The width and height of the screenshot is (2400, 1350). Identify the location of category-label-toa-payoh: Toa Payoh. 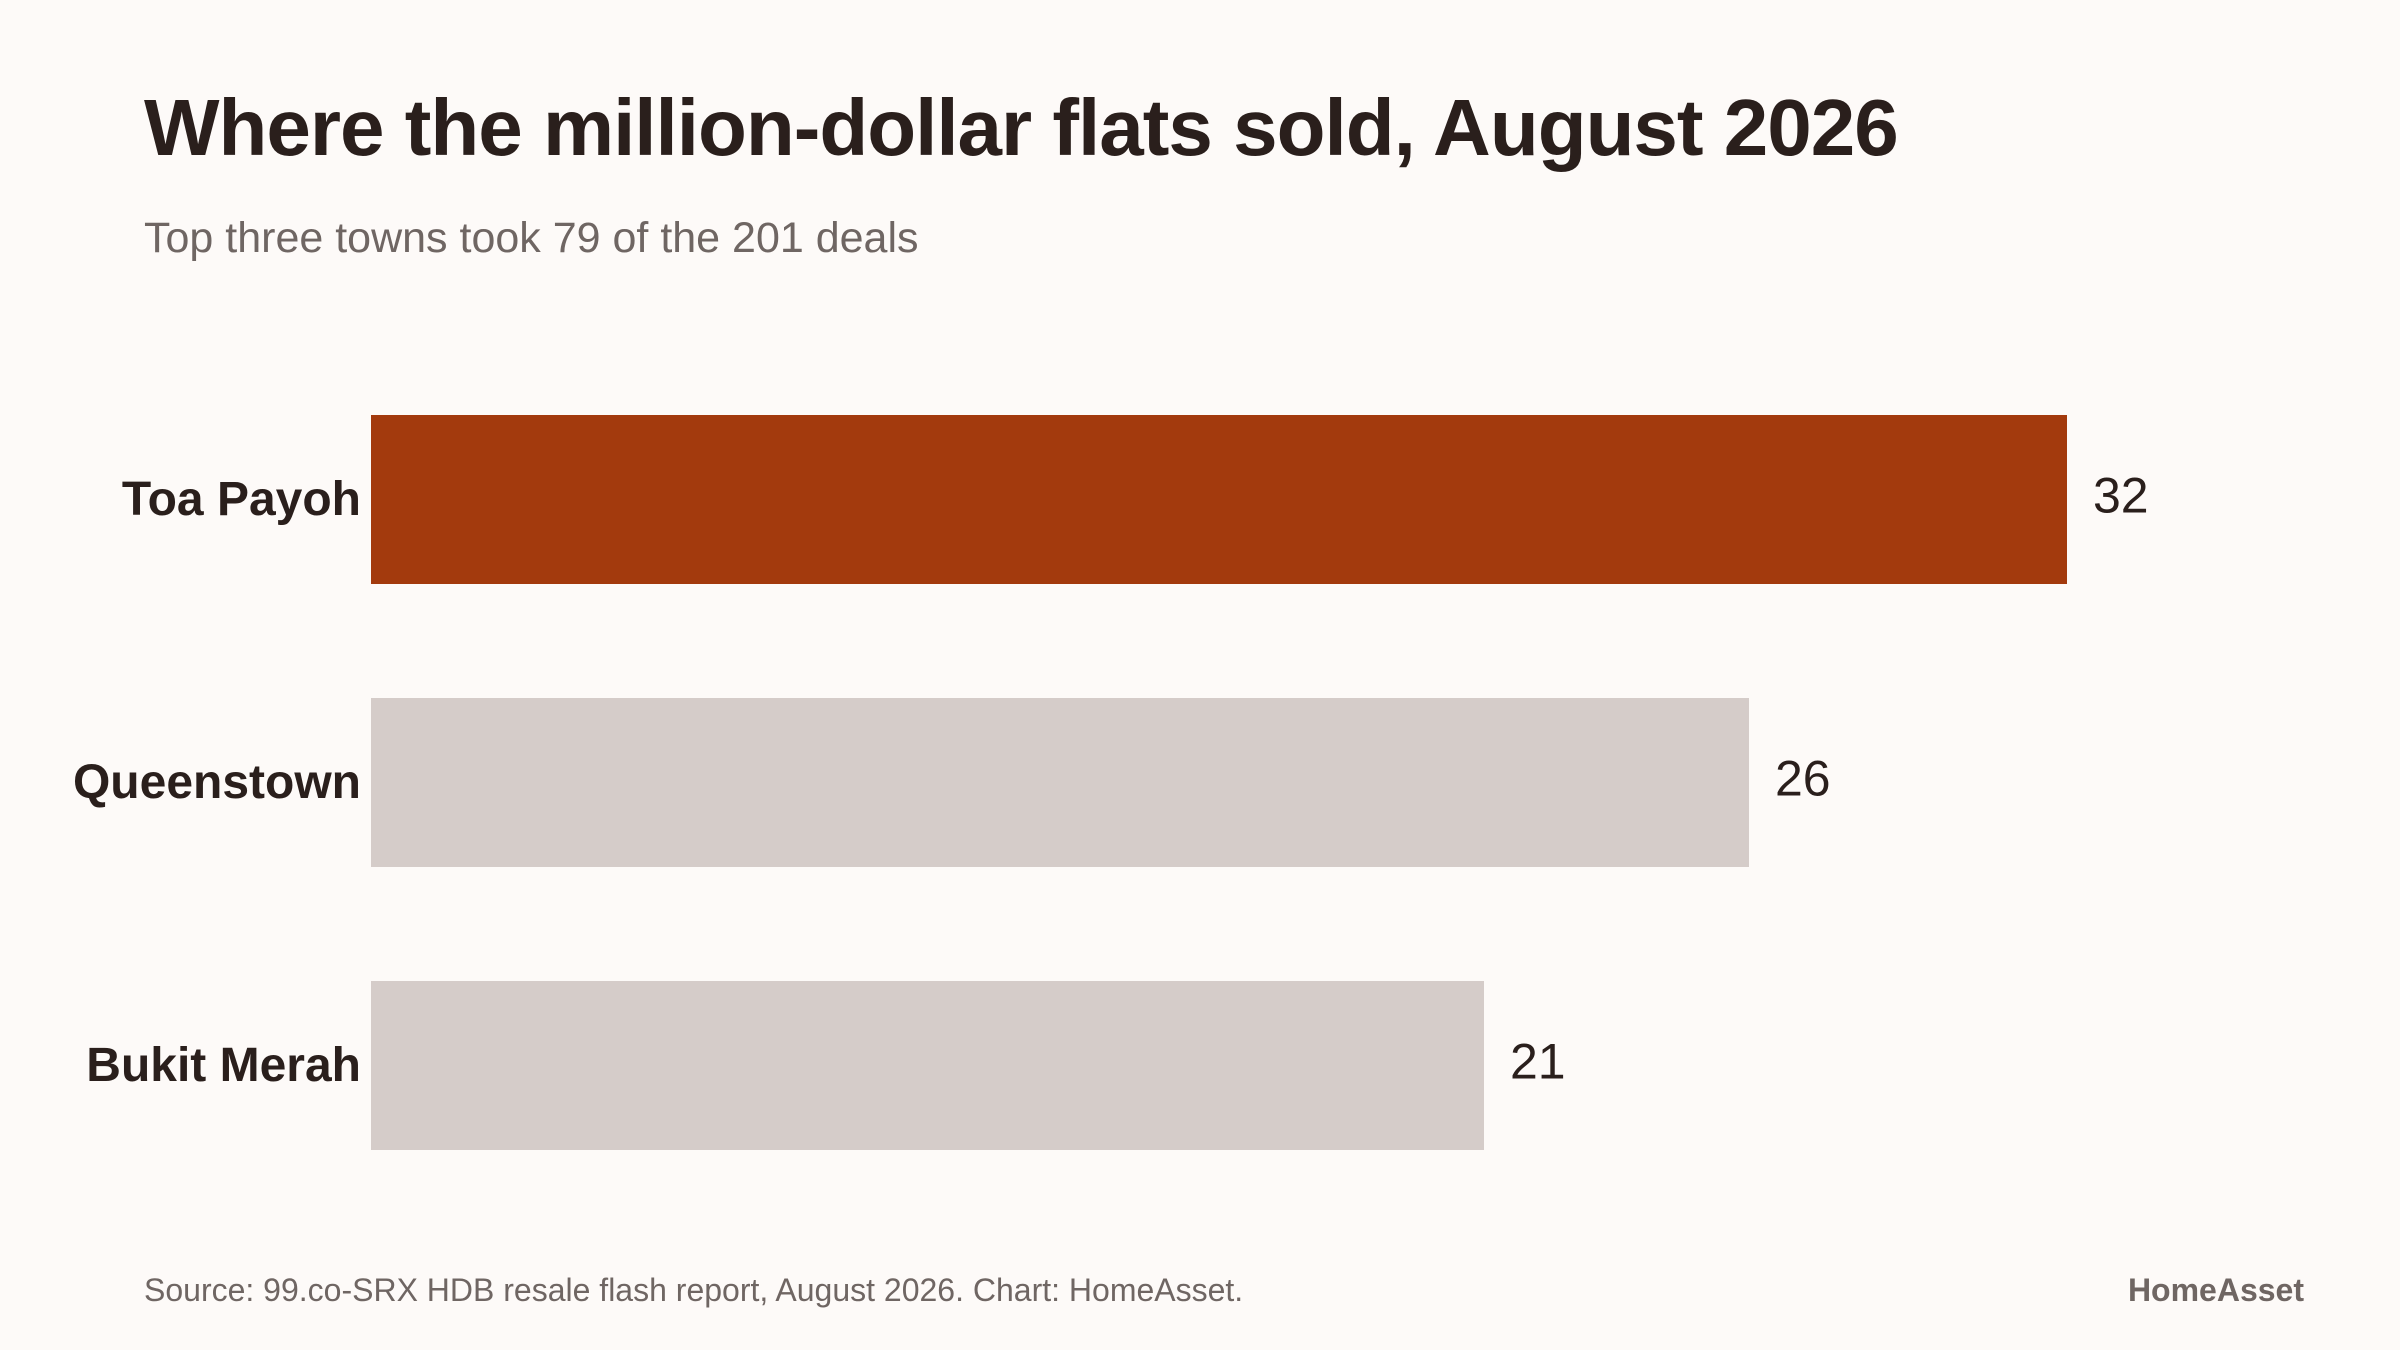
(241, 499).